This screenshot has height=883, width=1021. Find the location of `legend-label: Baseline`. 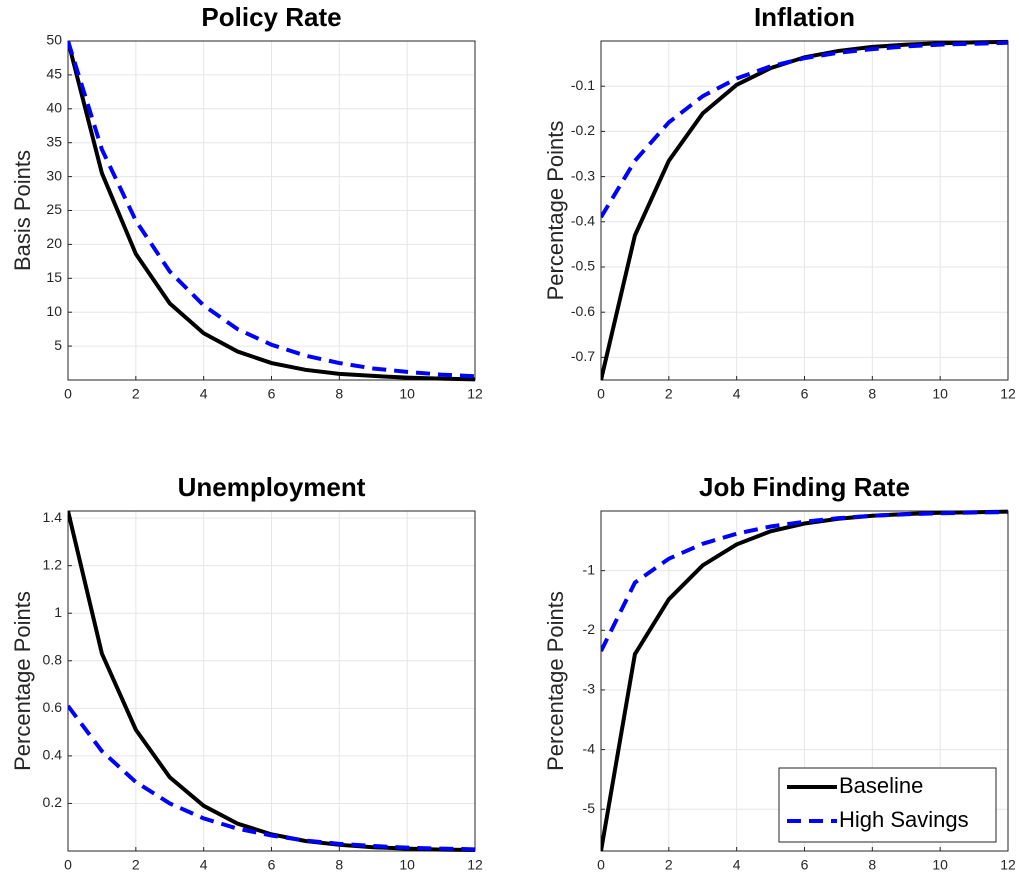

legend-label: Baseline is located at coordinates (881, 785).